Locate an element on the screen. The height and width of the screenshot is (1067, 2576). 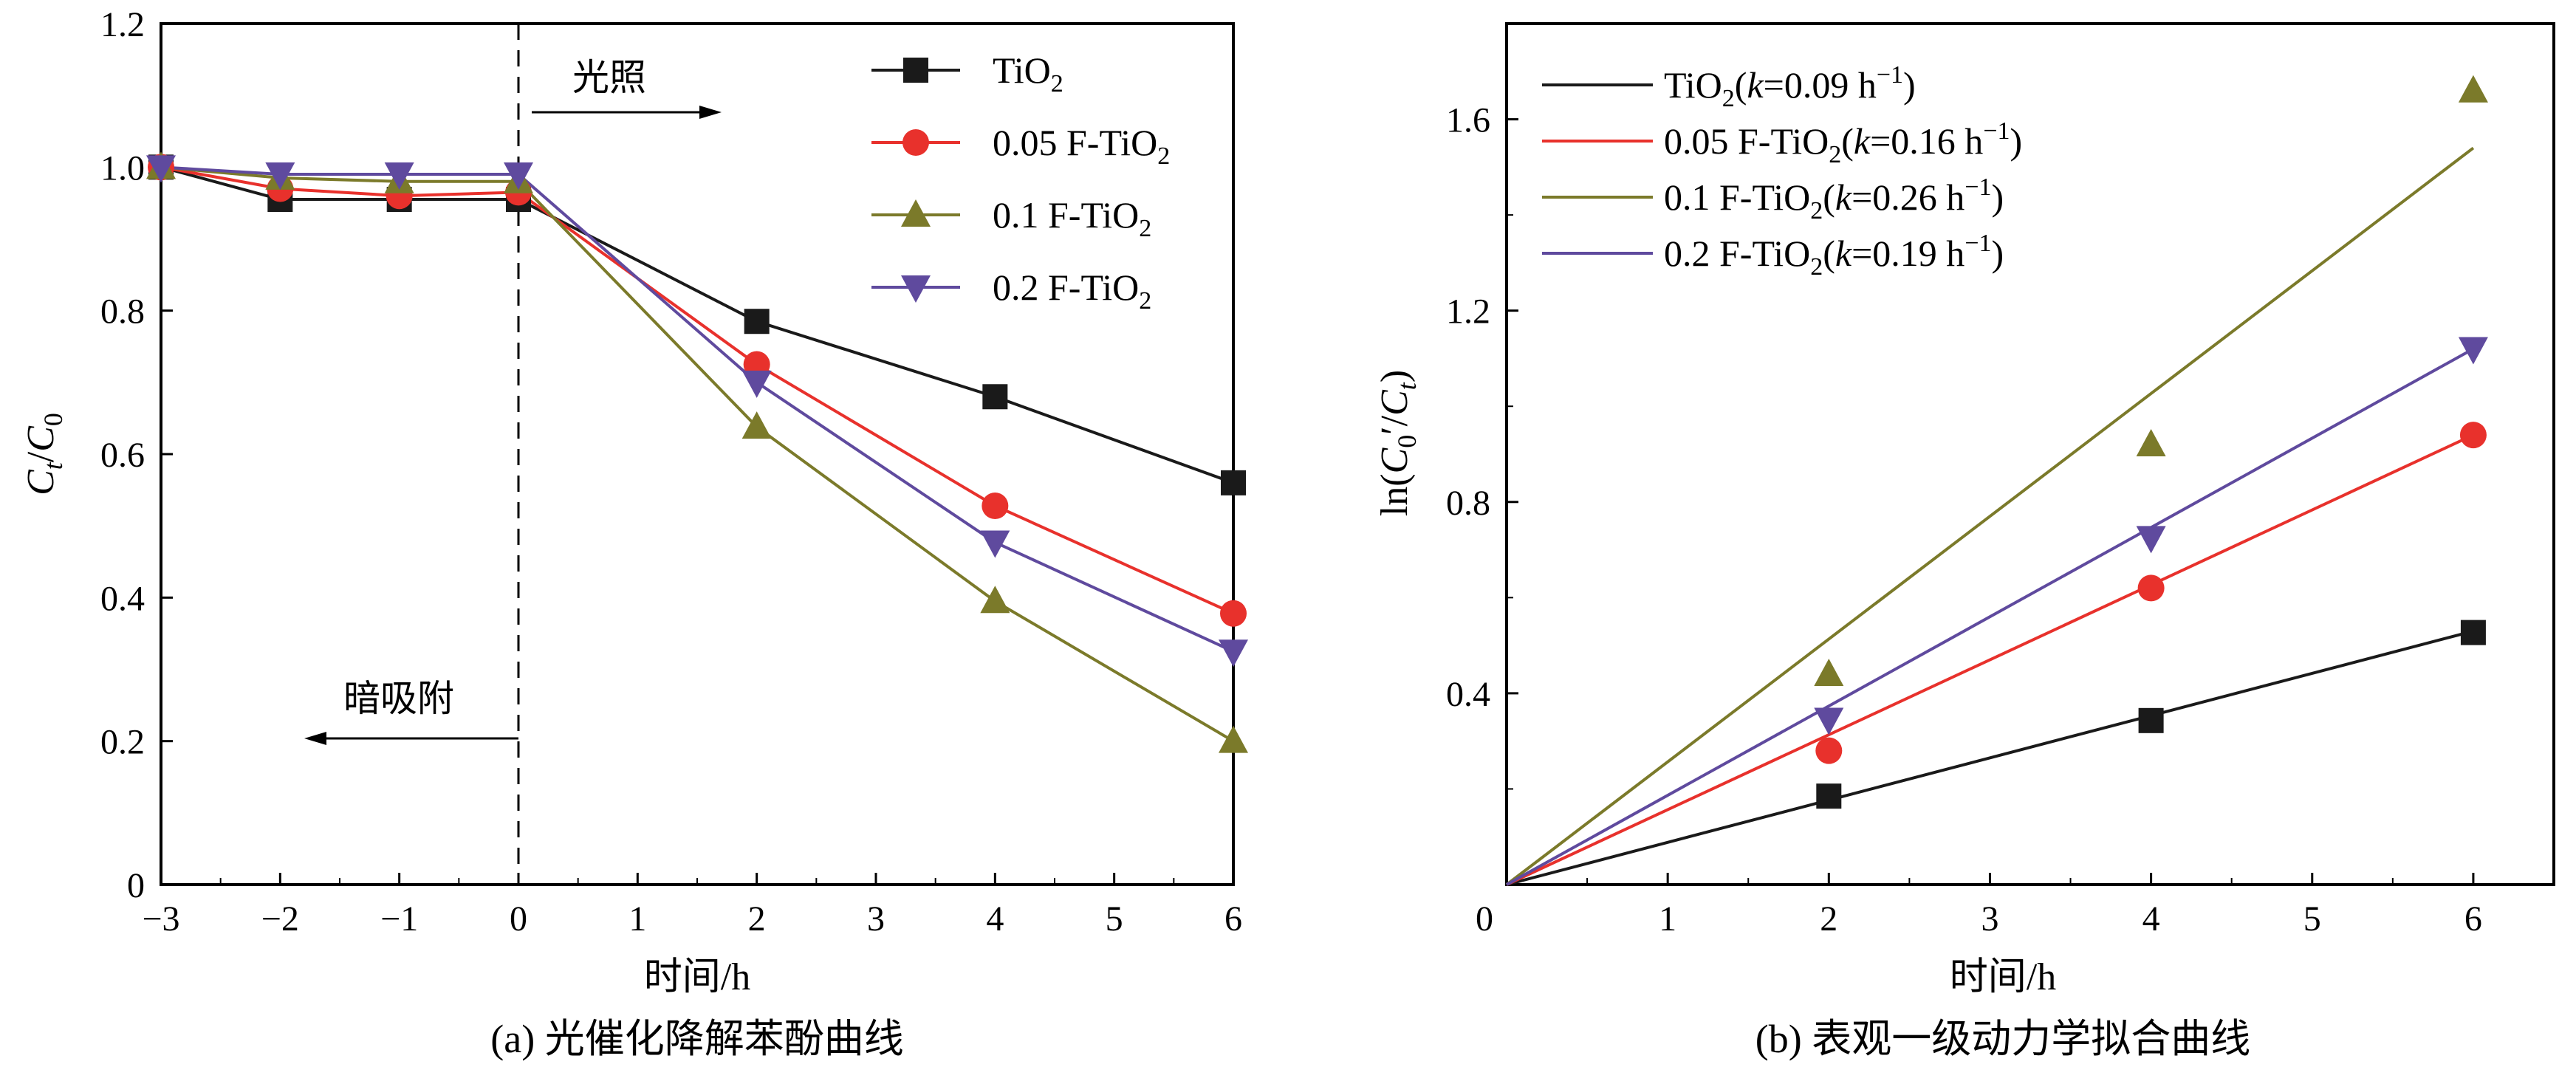
panel-b-x-tick-label: 4 is located at coordinates (2151, 919).